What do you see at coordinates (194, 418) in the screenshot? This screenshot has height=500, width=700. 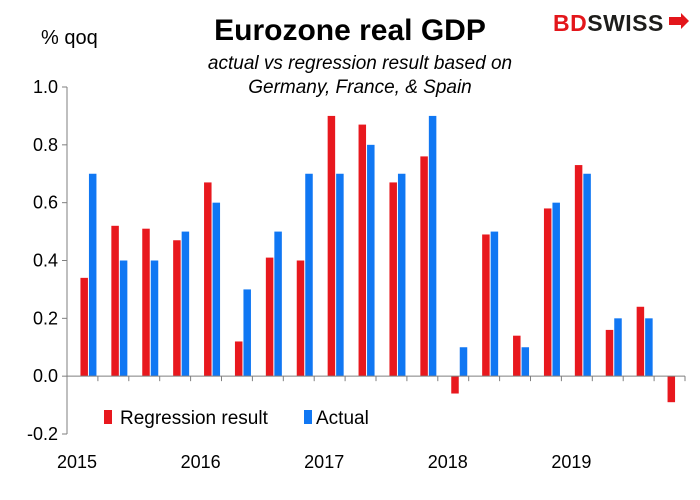 I see `legend-label-regression: Regression result` at bounding box center [194, 418].